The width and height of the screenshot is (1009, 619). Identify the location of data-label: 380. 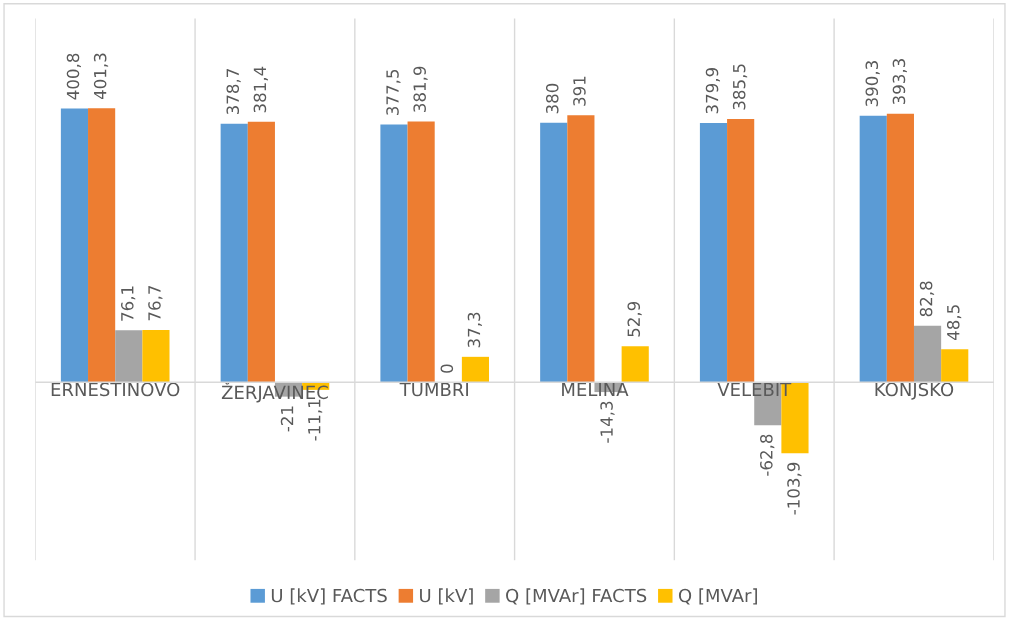
(552, 98).